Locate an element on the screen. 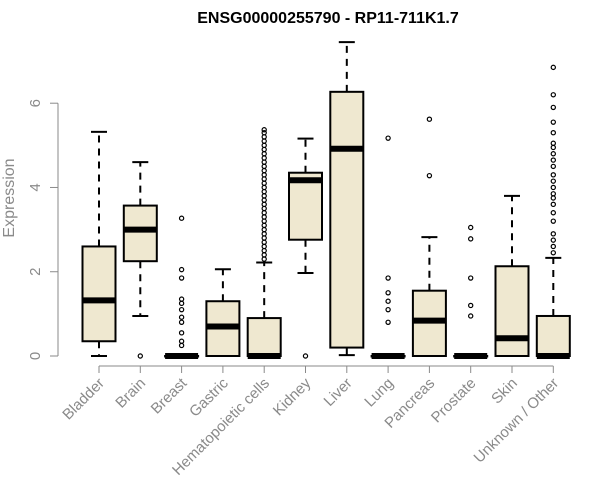  y-axis-label: Expression is located at coordinates (9, 197).